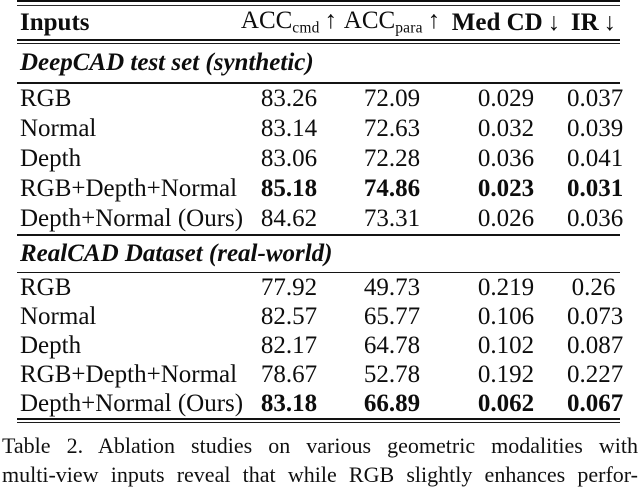  I want to click on cell-acc-para: 74.86, so click(392, 188).